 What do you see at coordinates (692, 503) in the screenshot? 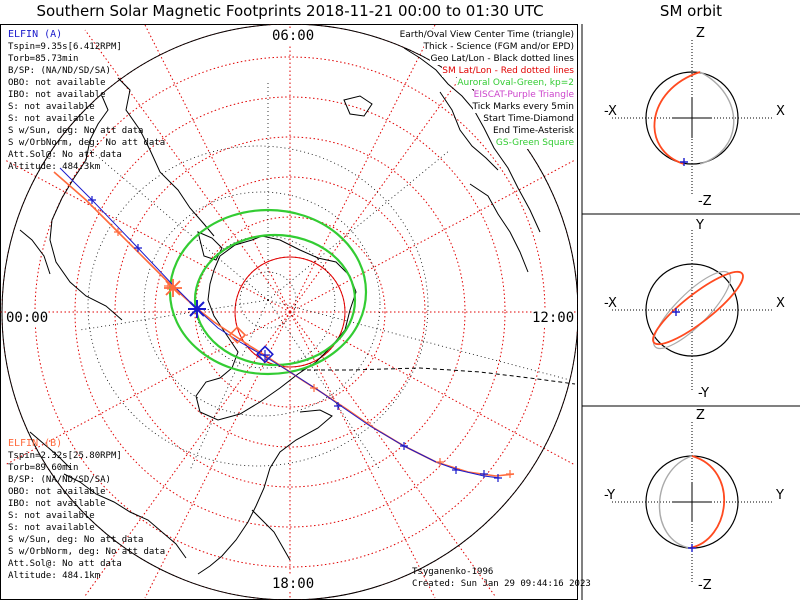
I see `orbit-panel-yz` at bounding box center [692, 503].